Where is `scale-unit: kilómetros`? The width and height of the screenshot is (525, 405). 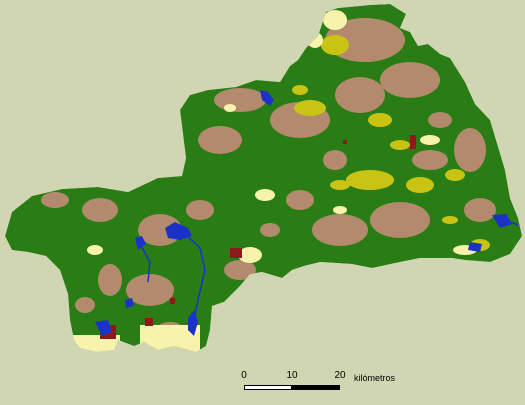
scale-unit: kilómetros is located at coordinates (375, 378).